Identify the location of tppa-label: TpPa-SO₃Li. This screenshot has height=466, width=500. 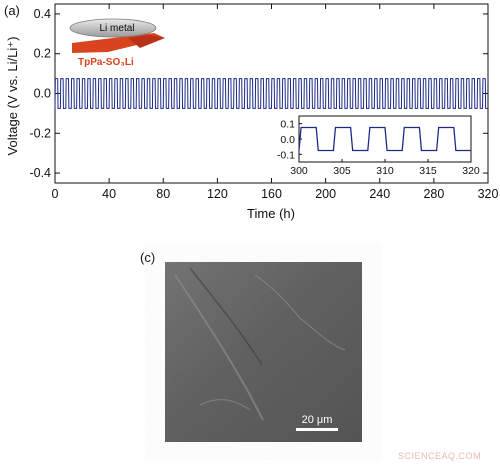
(106, 62).